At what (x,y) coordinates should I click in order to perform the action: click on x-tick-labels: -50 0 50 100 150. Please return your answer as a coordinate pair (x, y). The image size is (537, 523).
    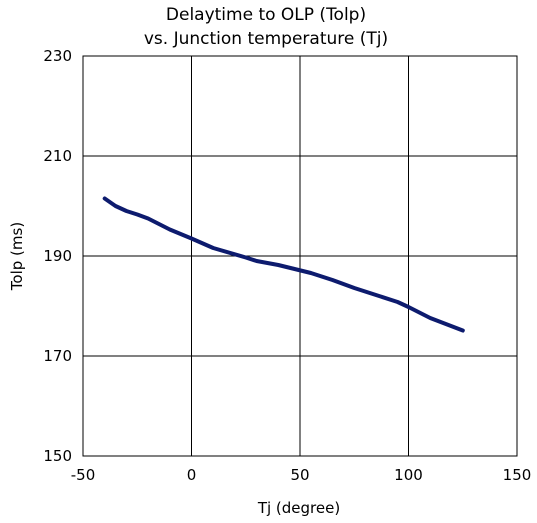
    Looking at the image, I should click on (301, 475).